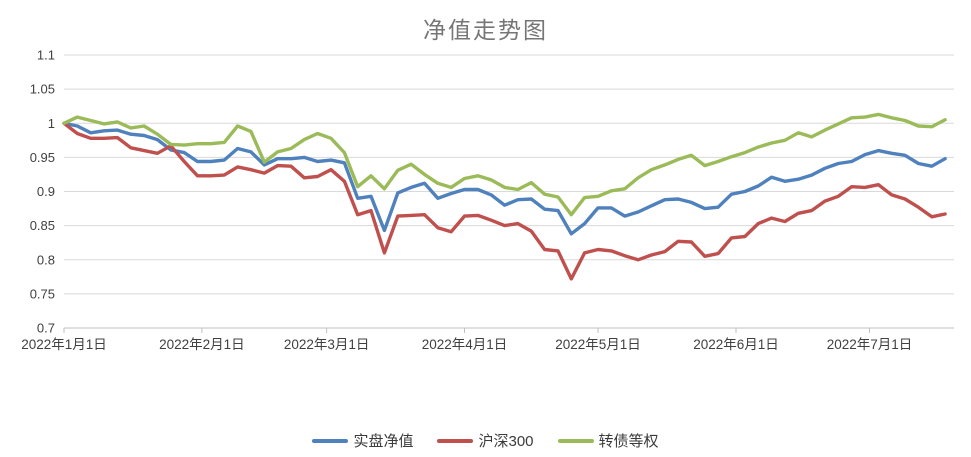  What do you see at coordinates (51, 123) in the screenshot?
I see `y-tick-label: 1` at bounding box center [51, 123].